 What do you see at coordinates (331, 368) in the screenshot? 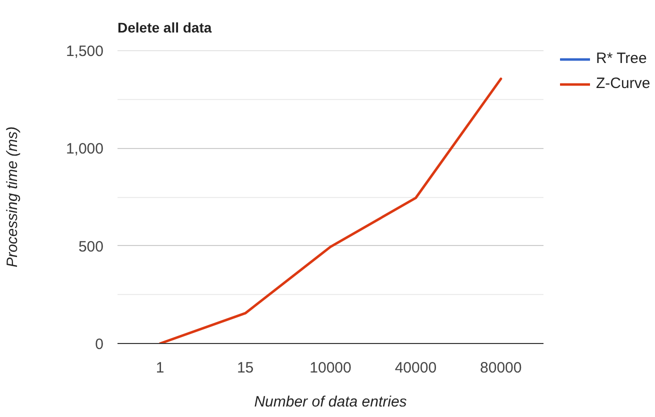
I see `x-tick-label: 10000` at bounding box center [331, 368].